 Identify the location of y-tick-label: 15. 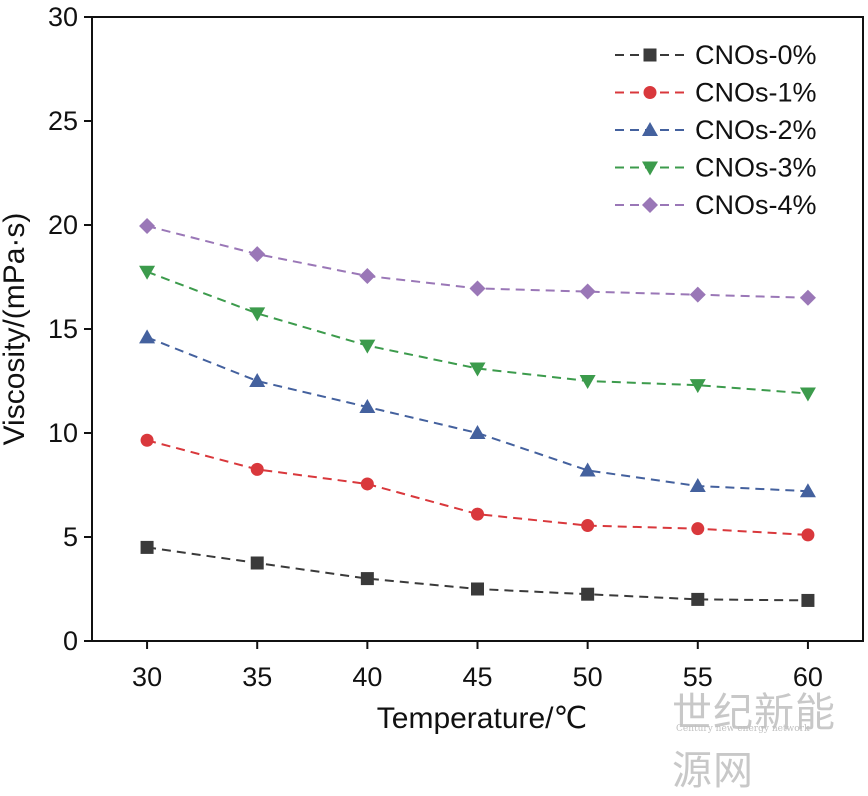
(63, 329).